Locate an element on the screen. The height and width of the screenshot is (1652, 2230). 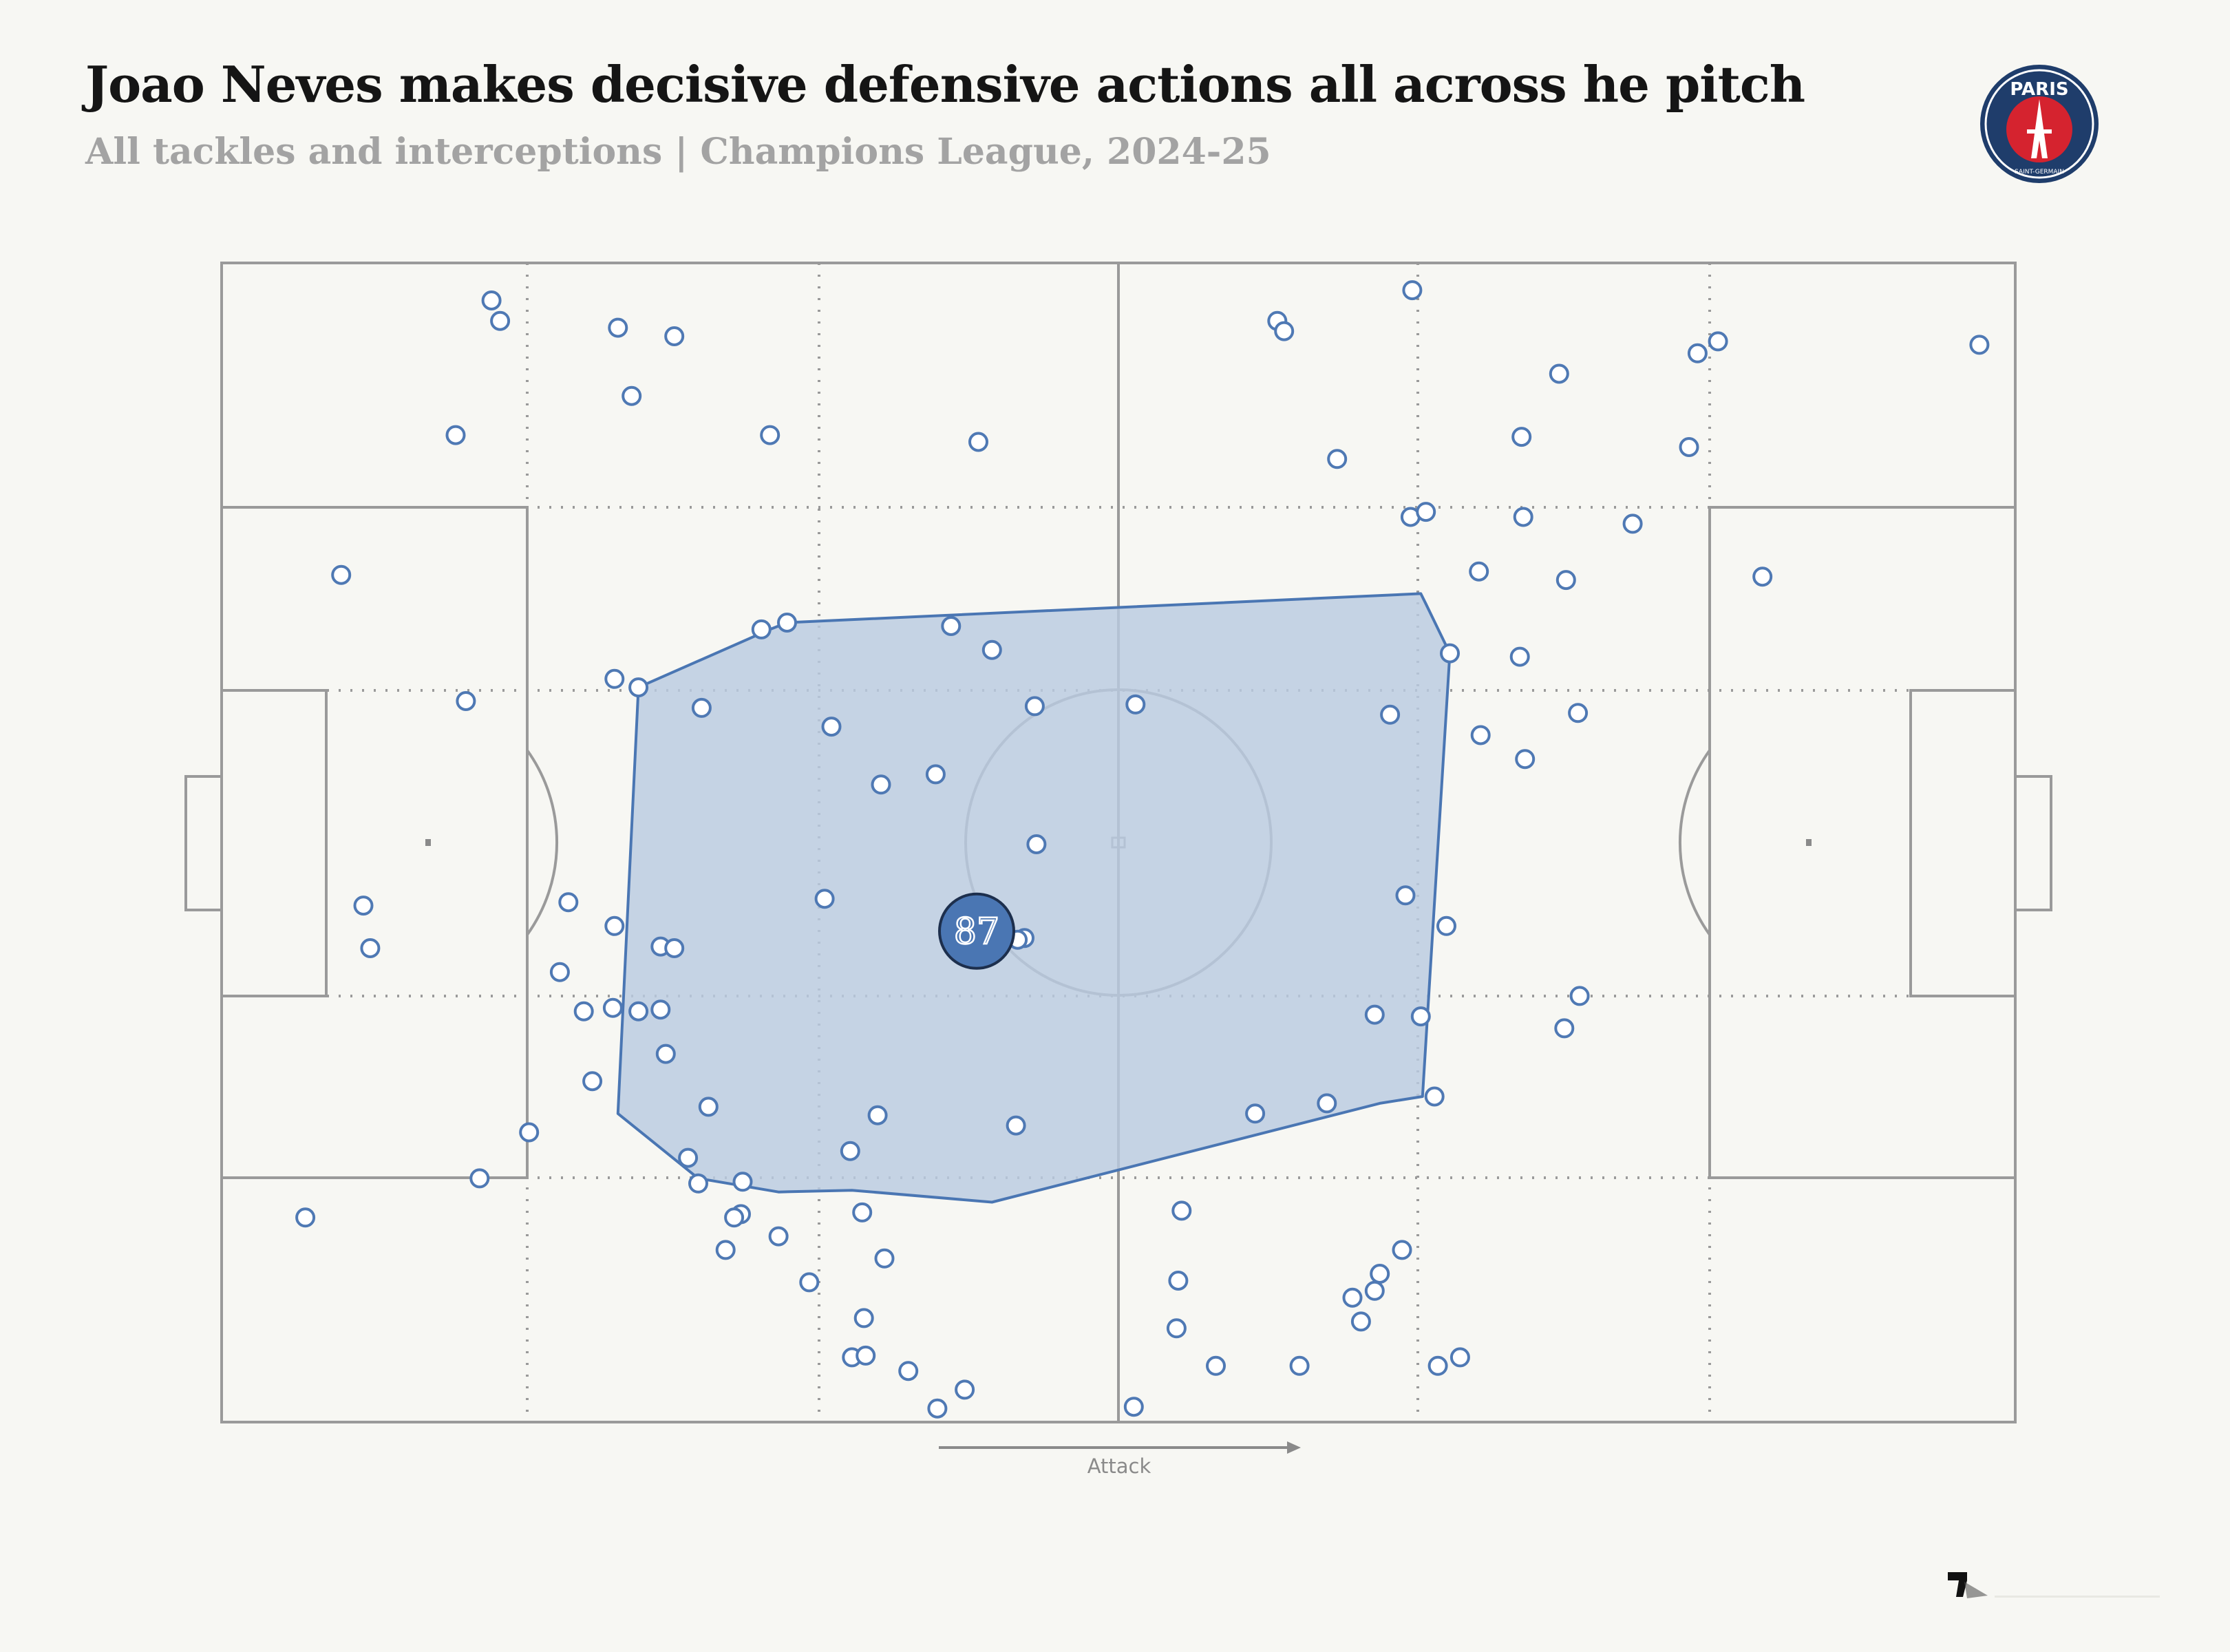
psg-crest-icon: PARIS SAINT-GERMAIN is located at coordinates (2039, 124).